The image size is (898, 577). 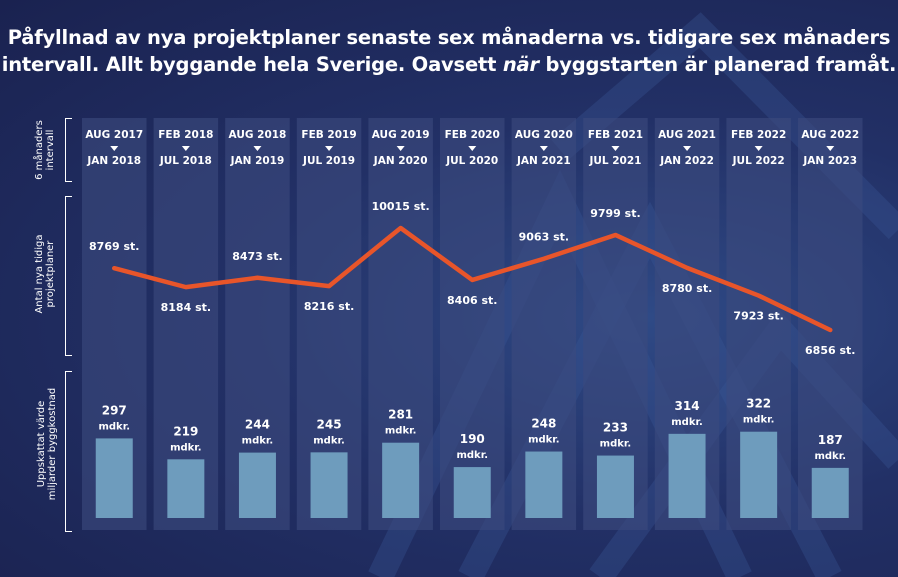 What do you see at coordinates (114, 246) in the screenshot?
I see `line-value-label-0: 8769 st.` at bounding box center [114, 246].